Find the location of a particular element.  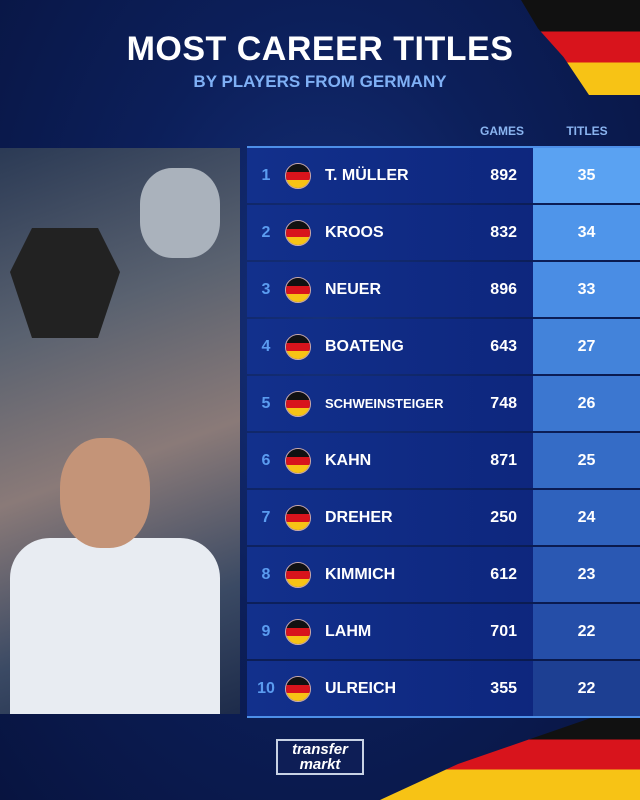

page-subtitle: BY PLAYERS FROM GERMANY is located at coordinates (320, 81).